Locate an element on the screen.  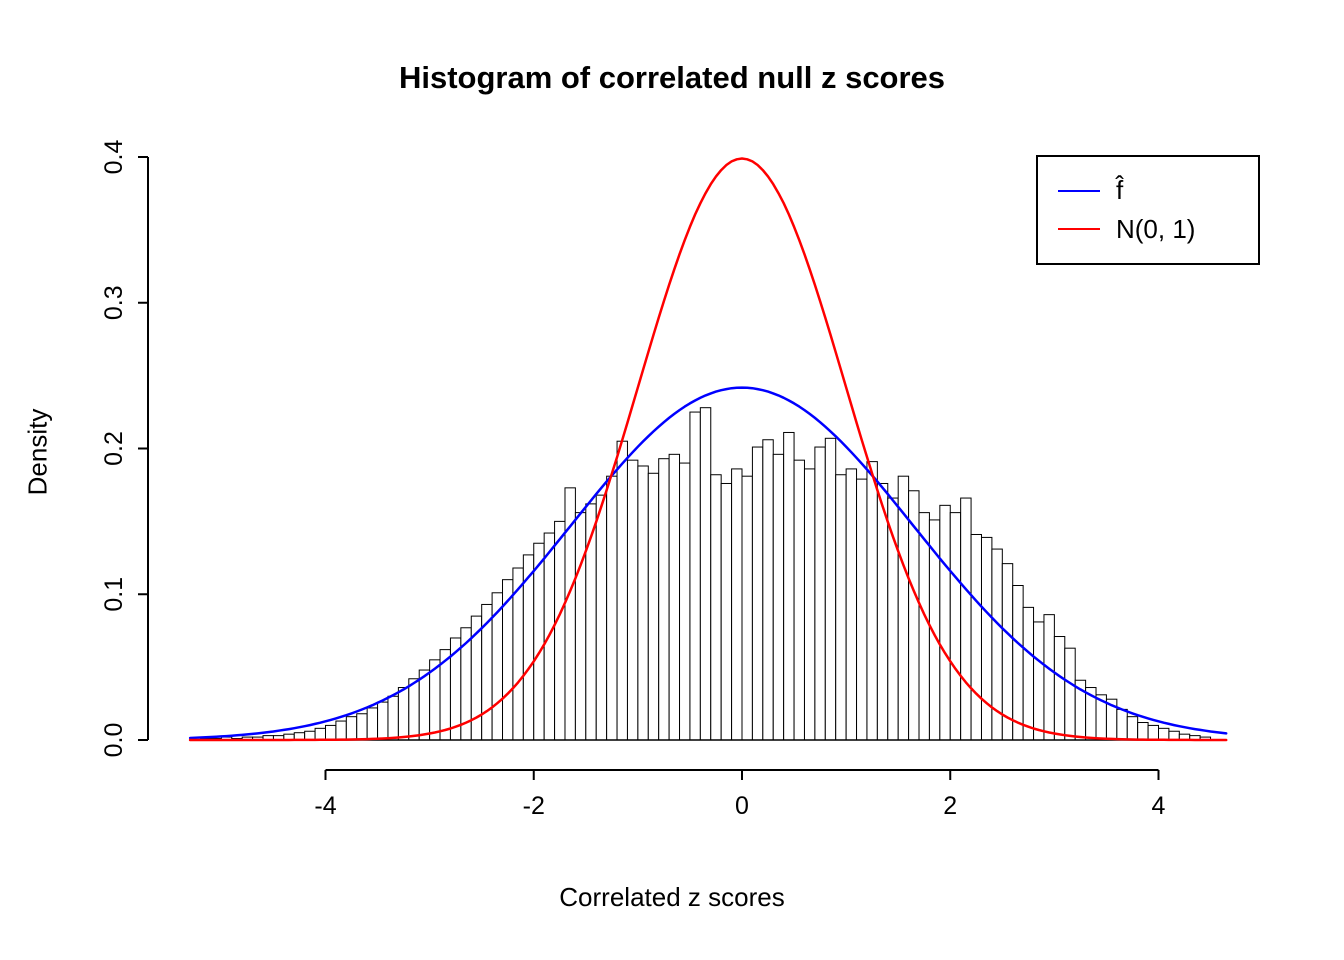
y-tick-label: 0.0 is located at coordinates (114, 740).